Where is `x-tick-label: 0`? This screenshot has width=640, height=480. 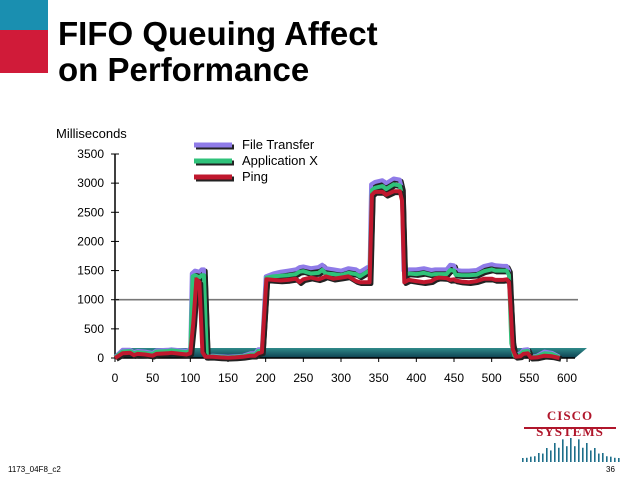
x-tick-label: 0 is located at coordinates (115, 378).